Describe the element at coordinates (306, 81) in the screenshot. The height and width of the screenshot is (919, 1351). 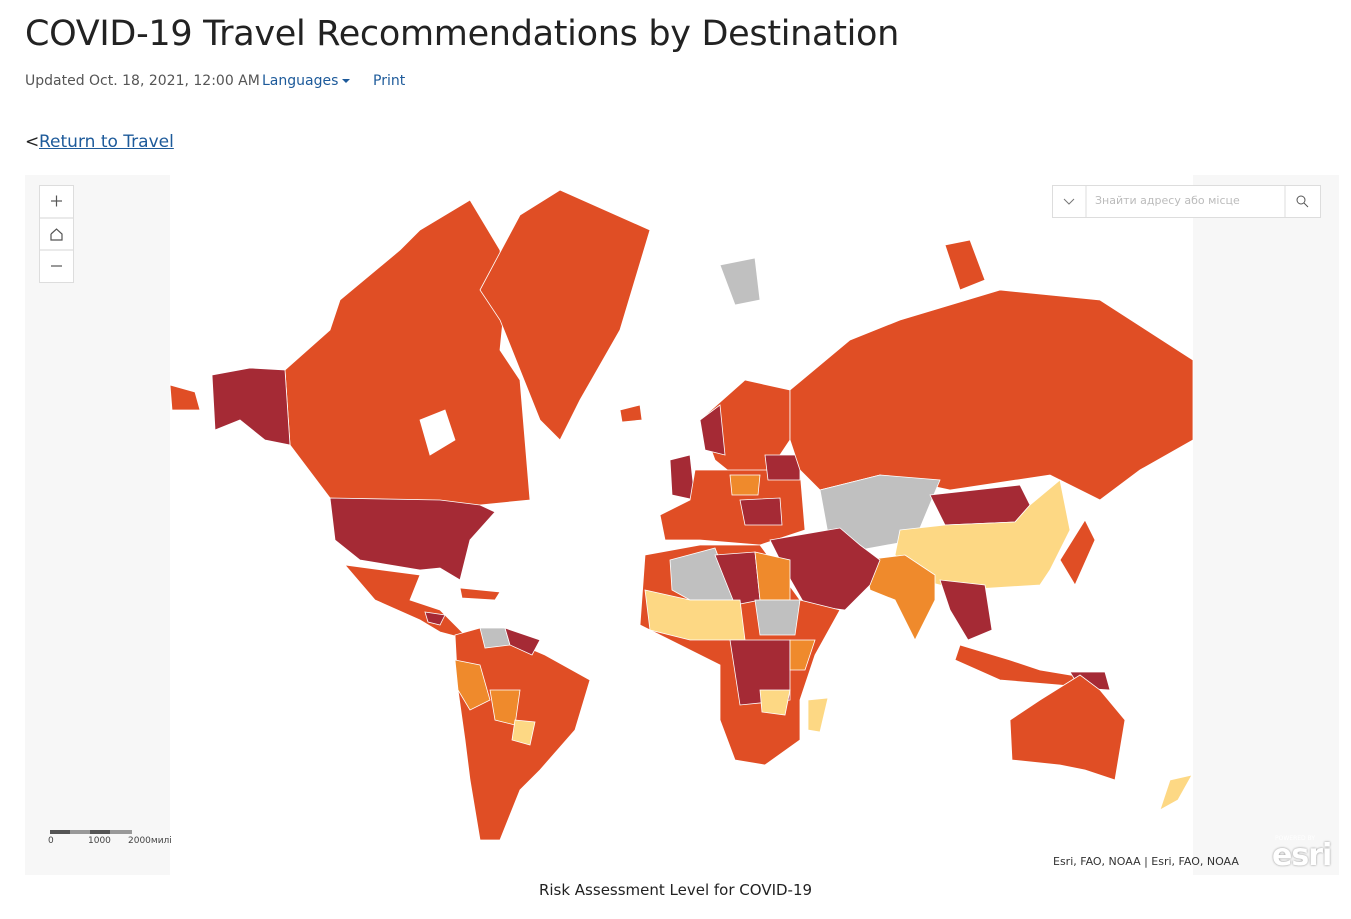
I see `languages-menu: Languages` at that location.